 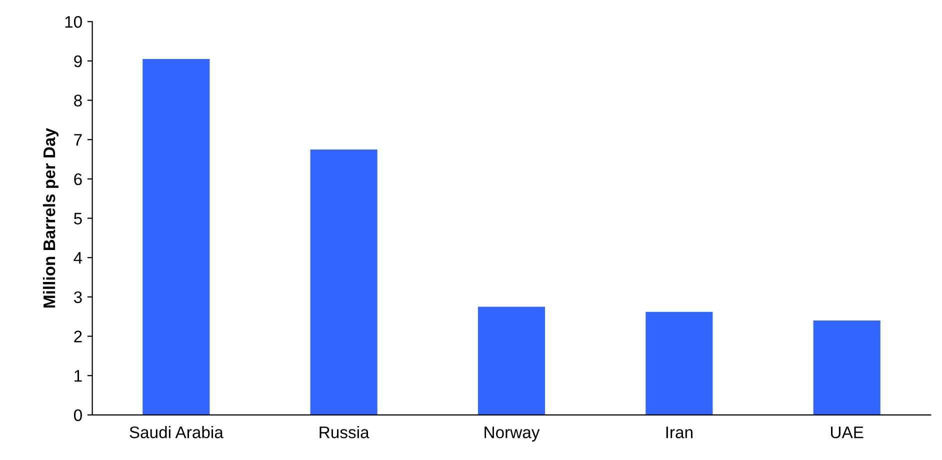 What do you see at coordinates (78, 258) in the screenshot?
I see `y-tick-label: 4` at bounding box center [78, 258].